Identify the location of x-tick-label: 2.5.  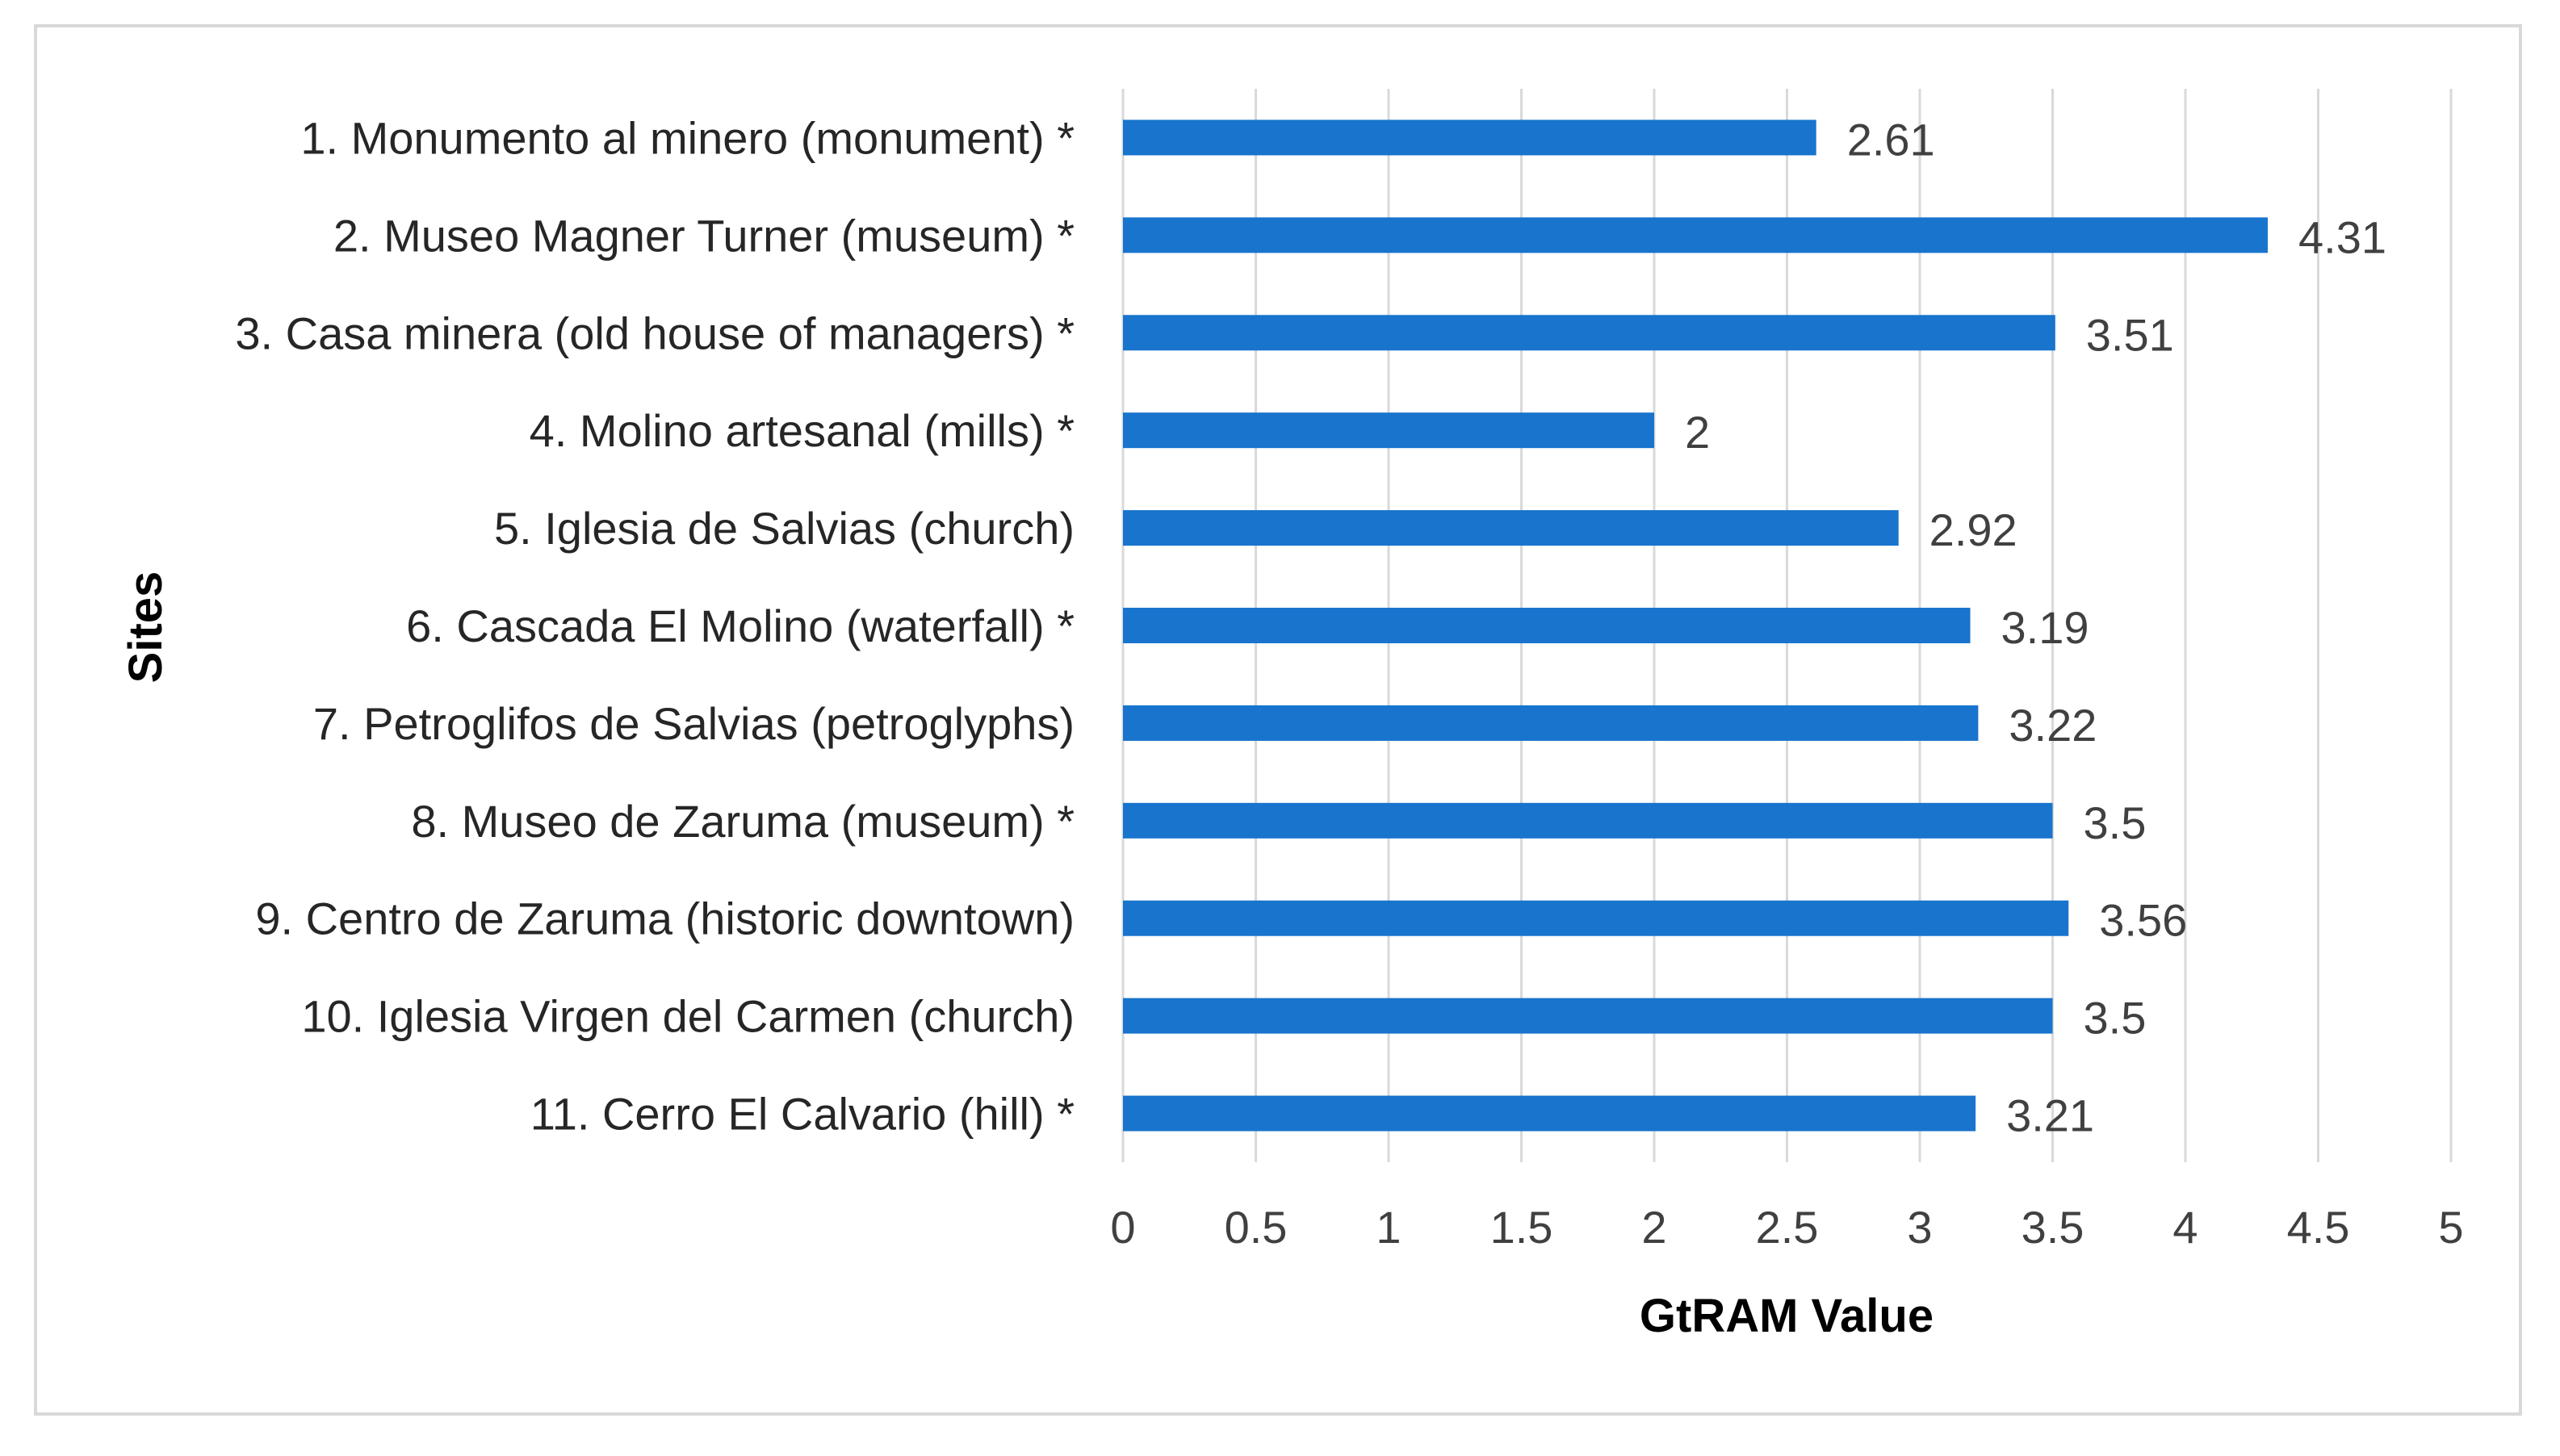
(1787, 1227).